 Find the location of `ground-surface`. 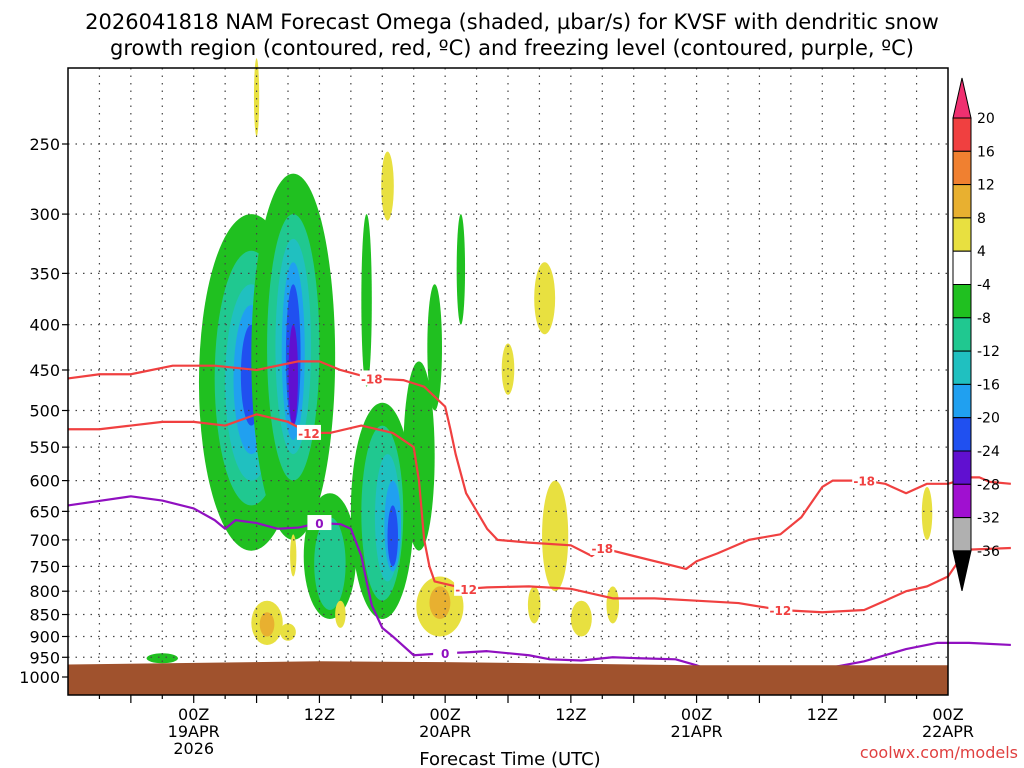

ground-surface is located at coordinates (508, 678).